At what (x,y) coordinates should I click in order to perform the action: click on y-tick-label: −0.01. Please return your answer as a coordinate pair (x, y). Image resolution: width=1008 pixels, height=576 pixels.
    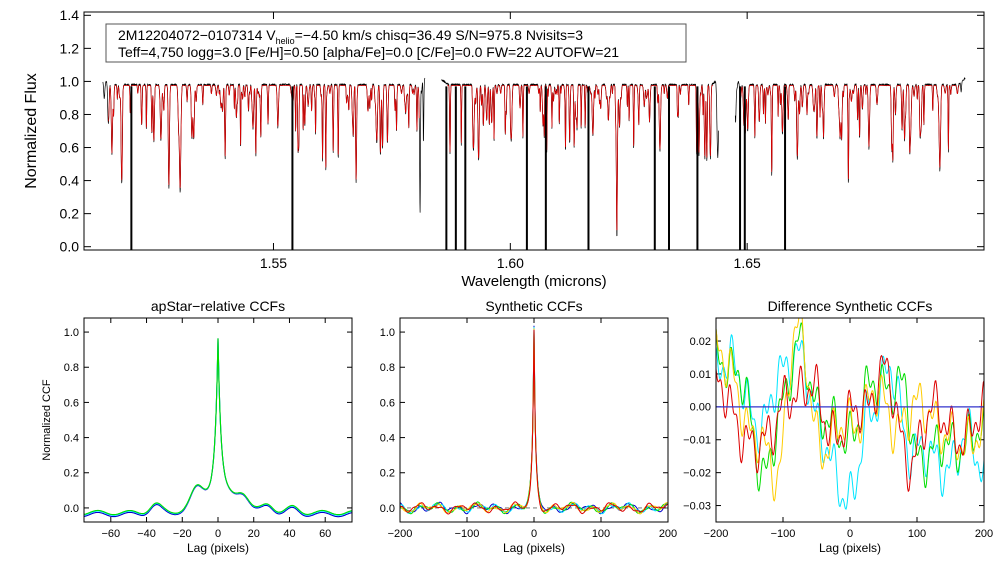
    Looking at the image, I should click on (697, 441).